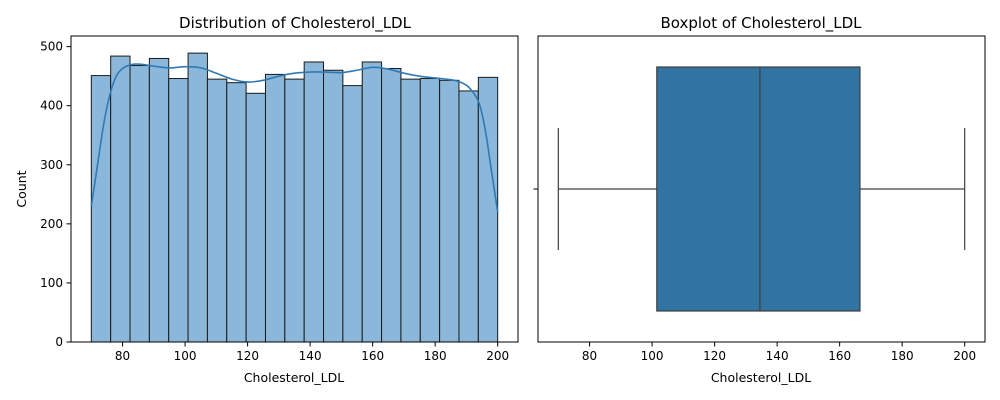  What do you see at coordinates (122, 356) in the screenshot?
I see `histogram-x-tick-label: 80` at bounding box center [122, 356].